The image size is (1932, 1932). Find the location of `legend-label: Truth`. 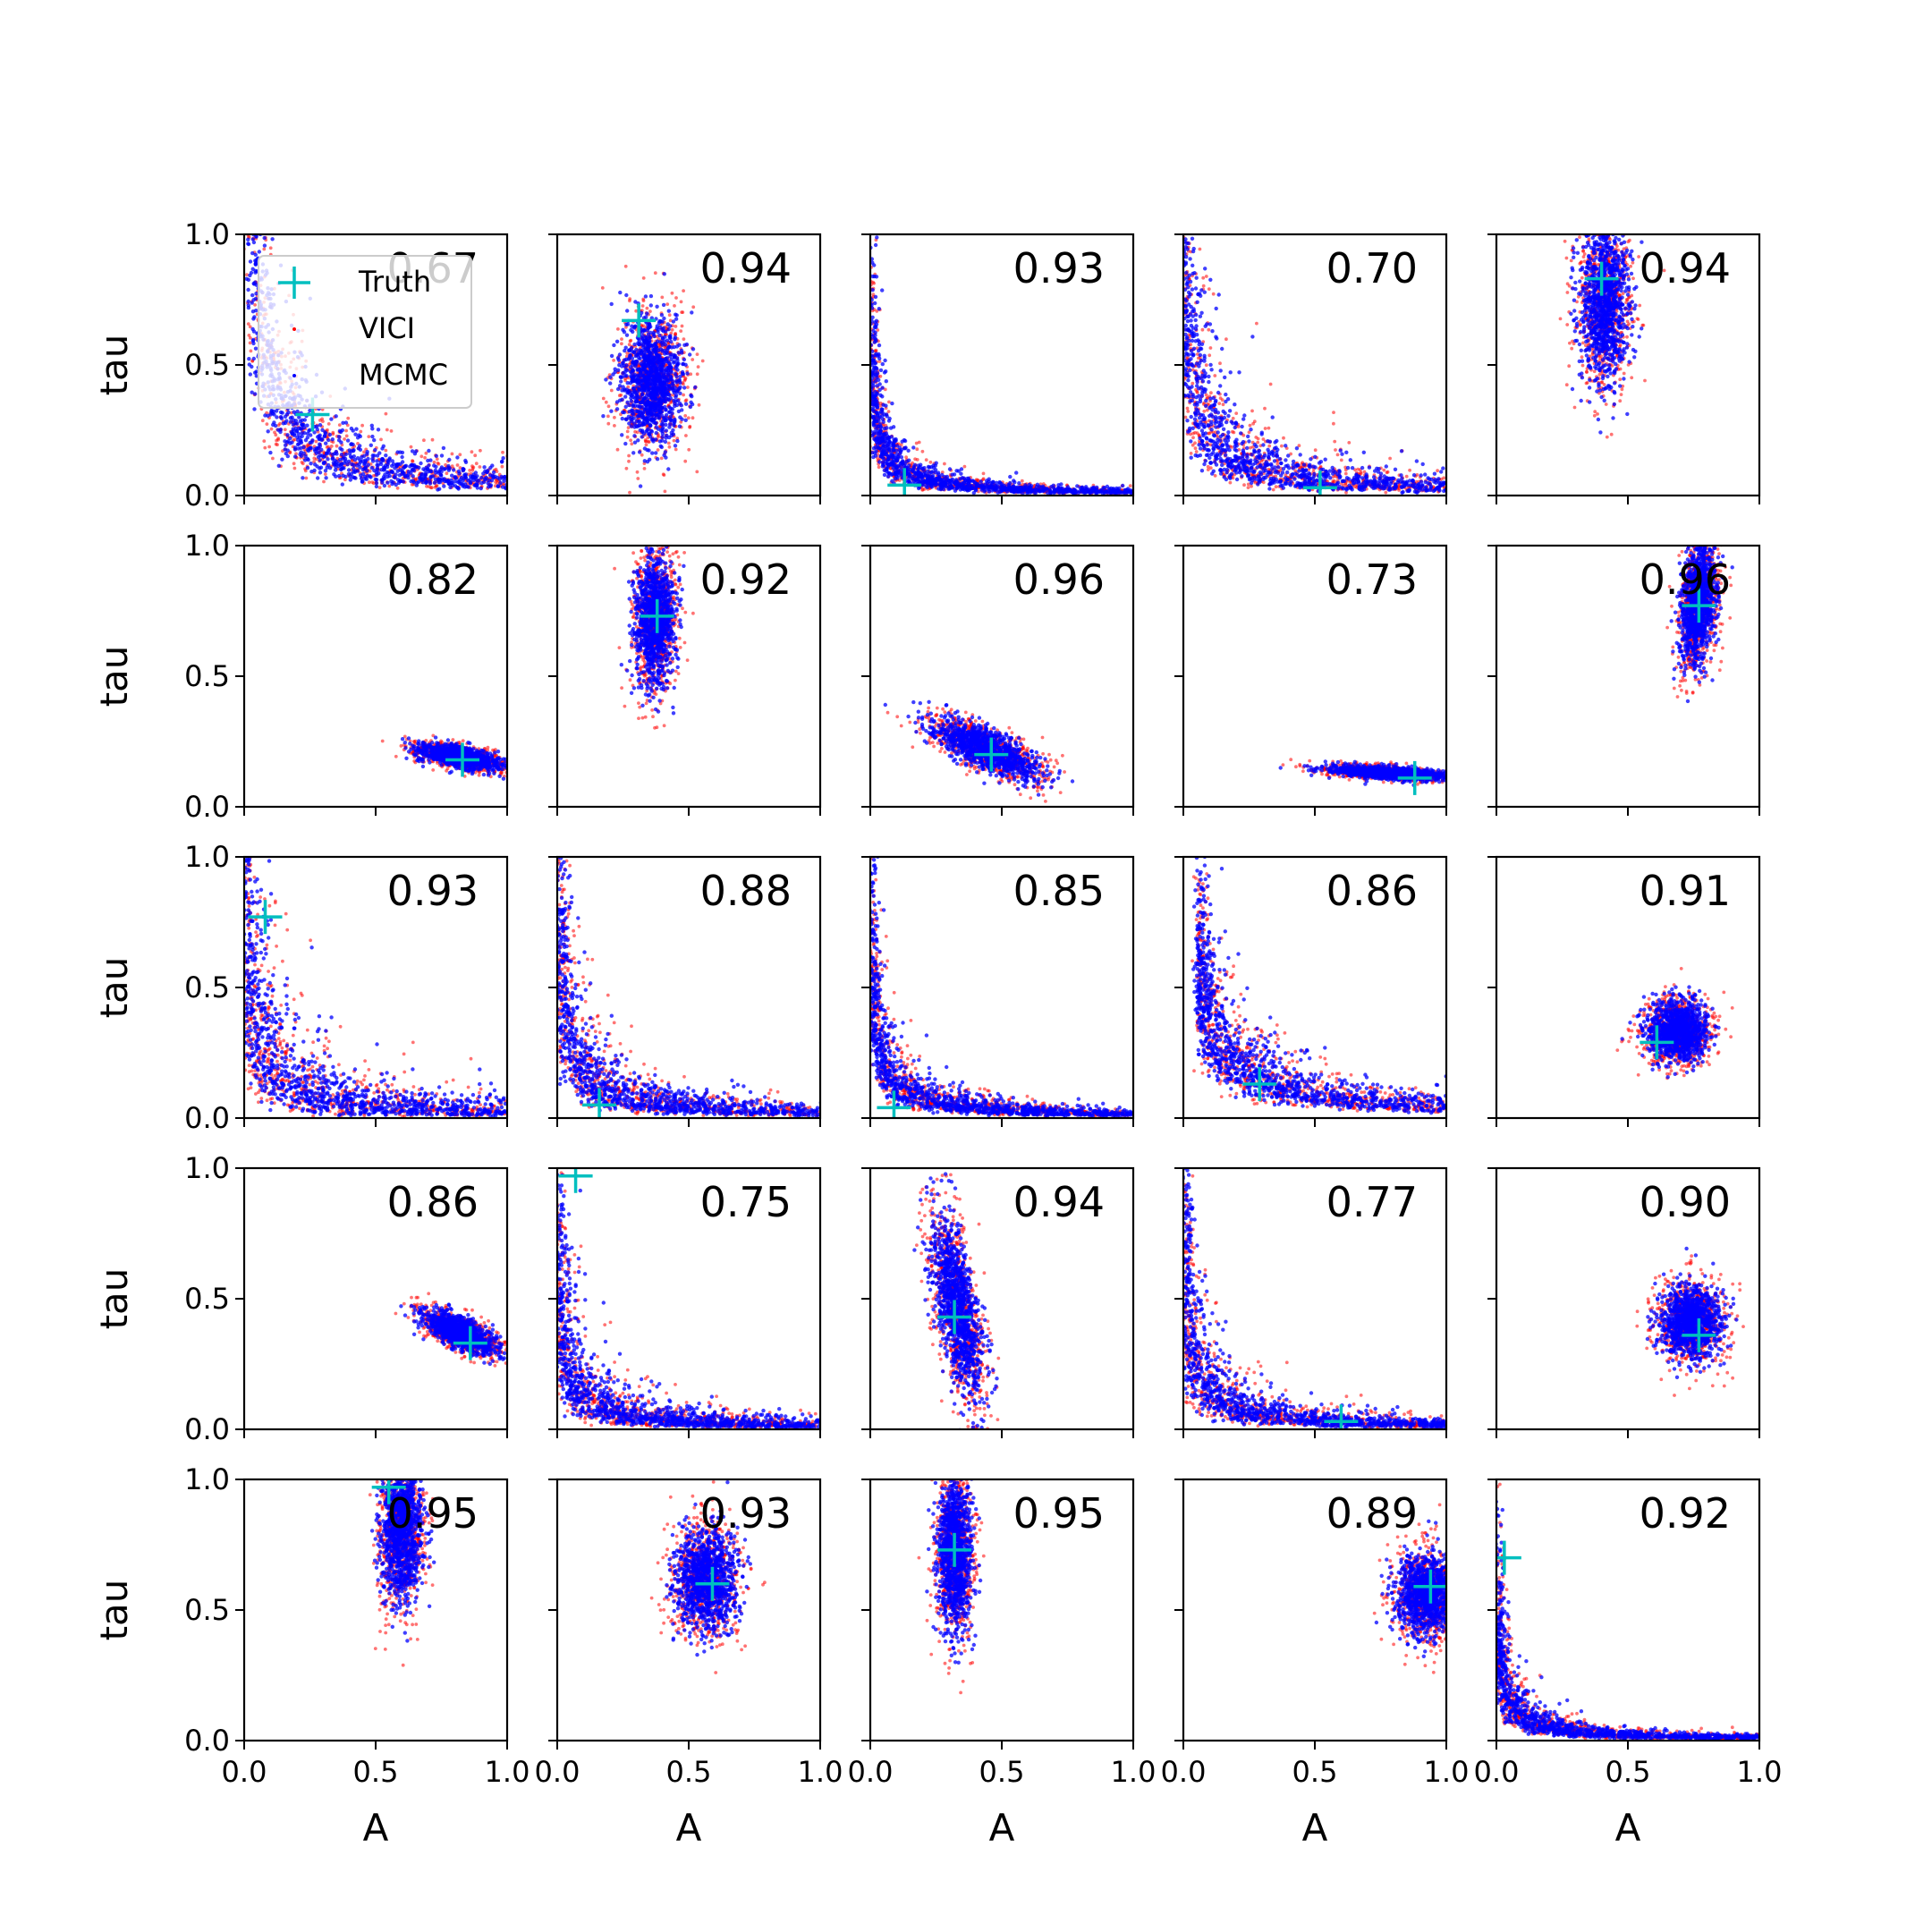

legend-label: Truth is located at coordinates (394, 282).